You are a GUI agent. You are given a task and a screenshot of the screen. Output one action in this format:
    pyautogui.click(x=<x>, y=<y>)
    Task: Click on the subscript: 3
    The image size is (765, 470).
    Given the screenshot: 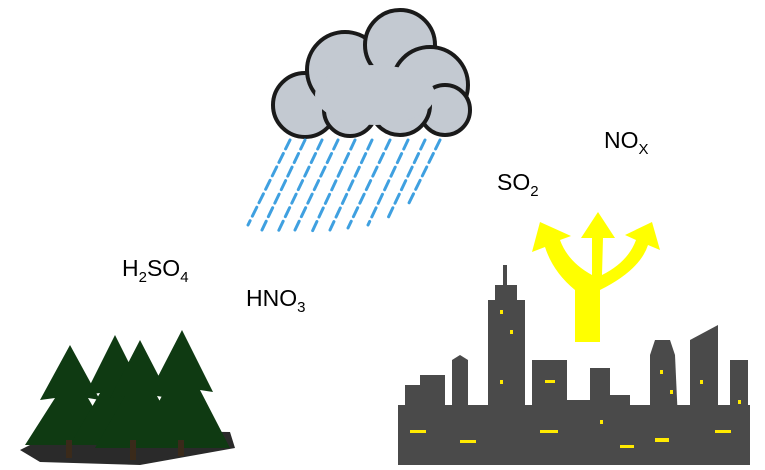 What is the action you would take?
    pyautogui.click(x=301, y=307)
    